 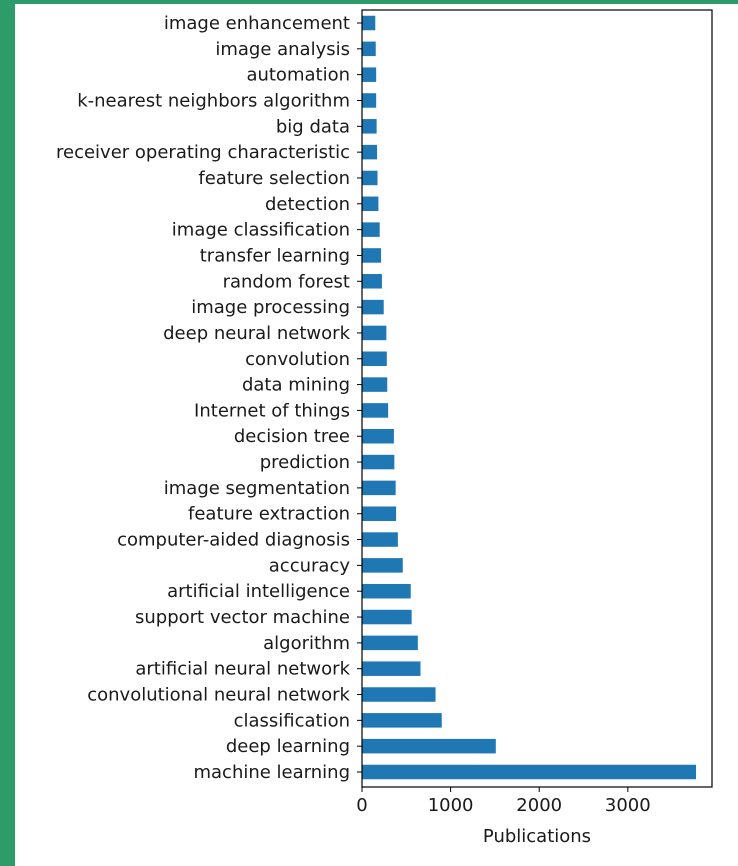 What do you see at coordinates (313, 126) in the screenshot?
I see `category-label: big data` at bounding box center [313, 126].